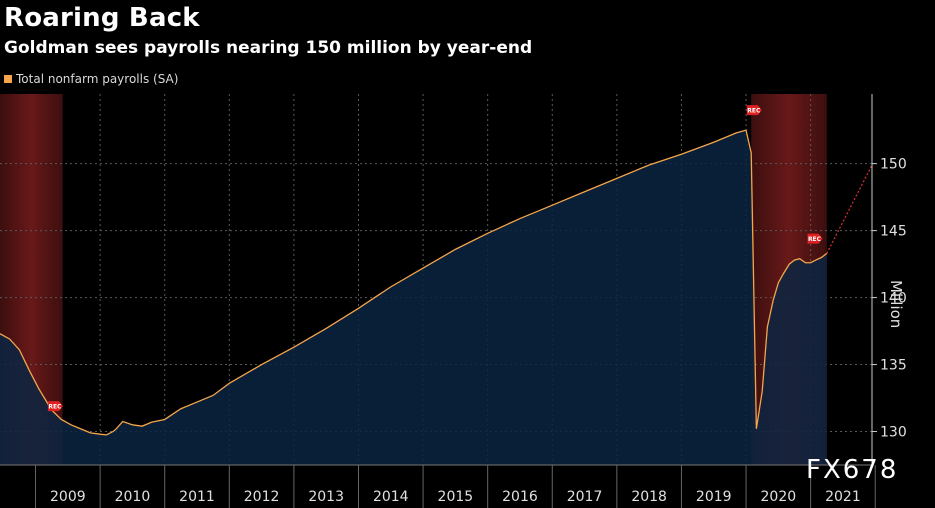 The image size is (935, 508). Describe the element at coordinates (585, 497) in the screenshot. I see `x-tick-label: 2017` at that location.